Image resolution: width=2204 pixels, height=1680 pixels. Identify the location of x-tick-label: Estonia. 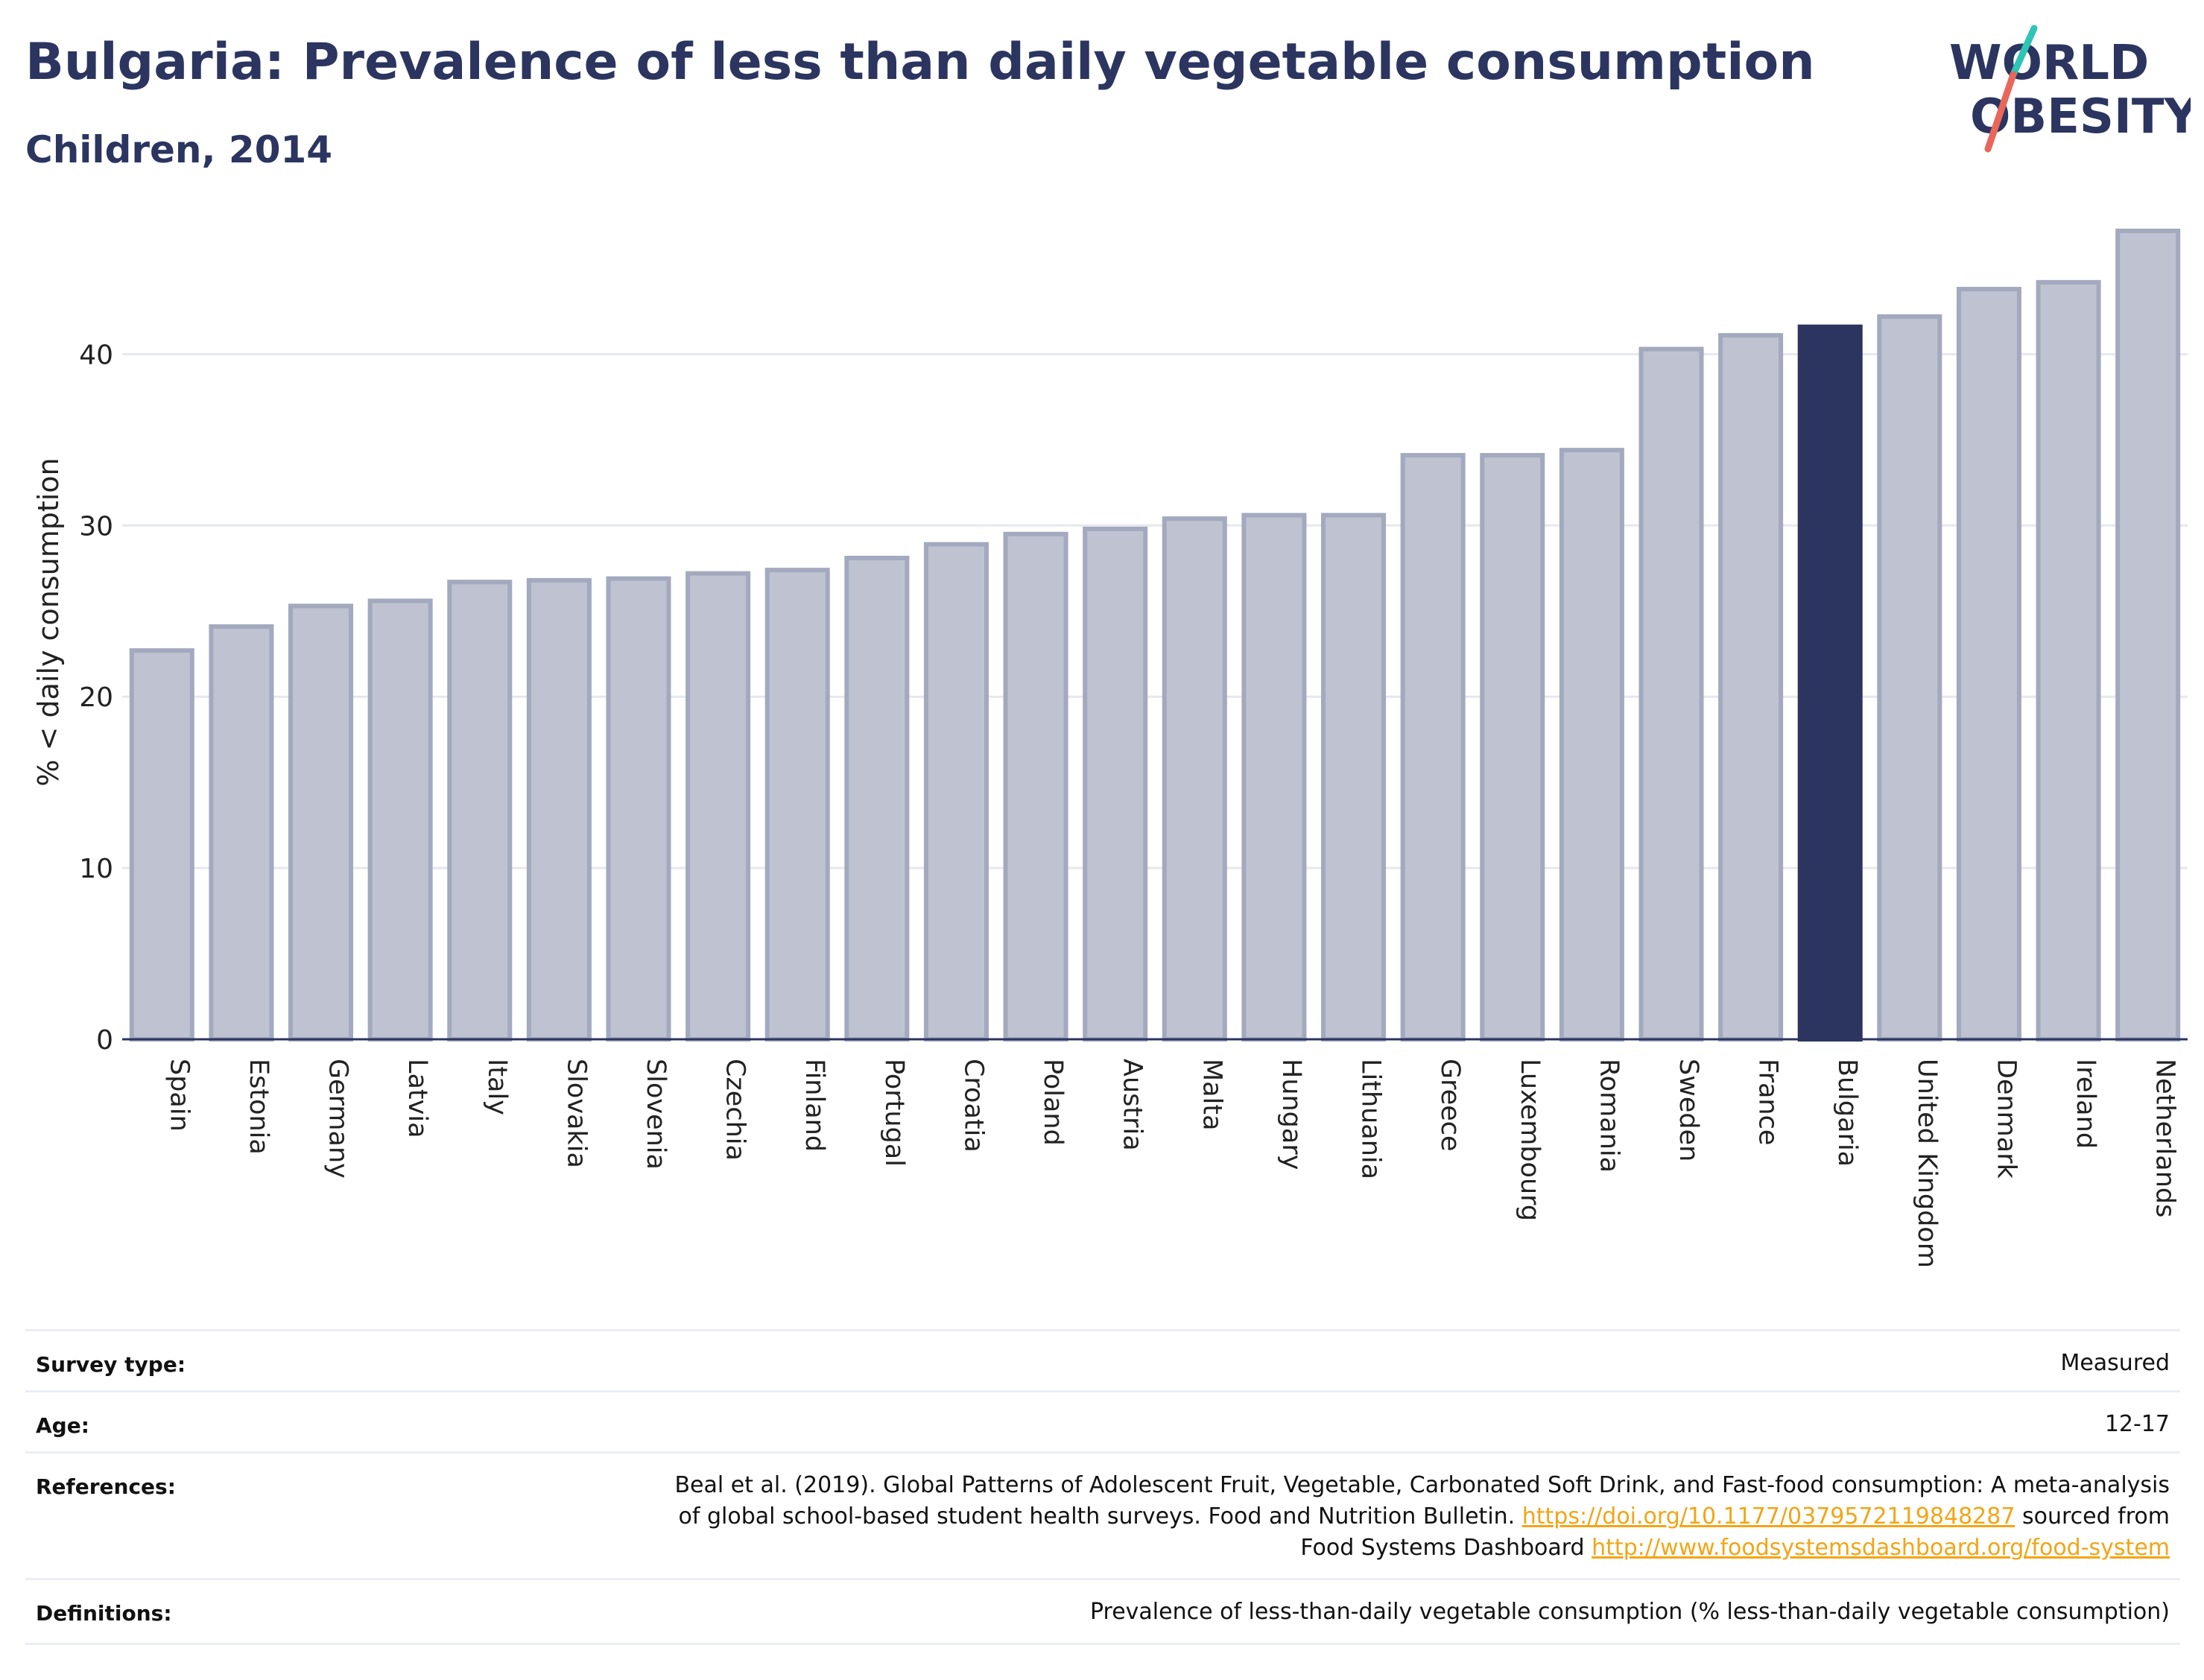
(258, 1107).